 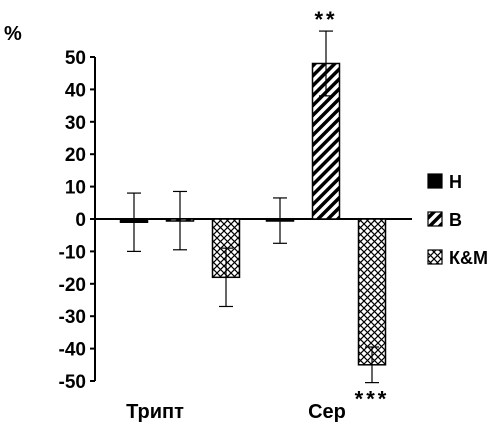 I want to click on annotations-group: *****, so click(x=352, y=209).